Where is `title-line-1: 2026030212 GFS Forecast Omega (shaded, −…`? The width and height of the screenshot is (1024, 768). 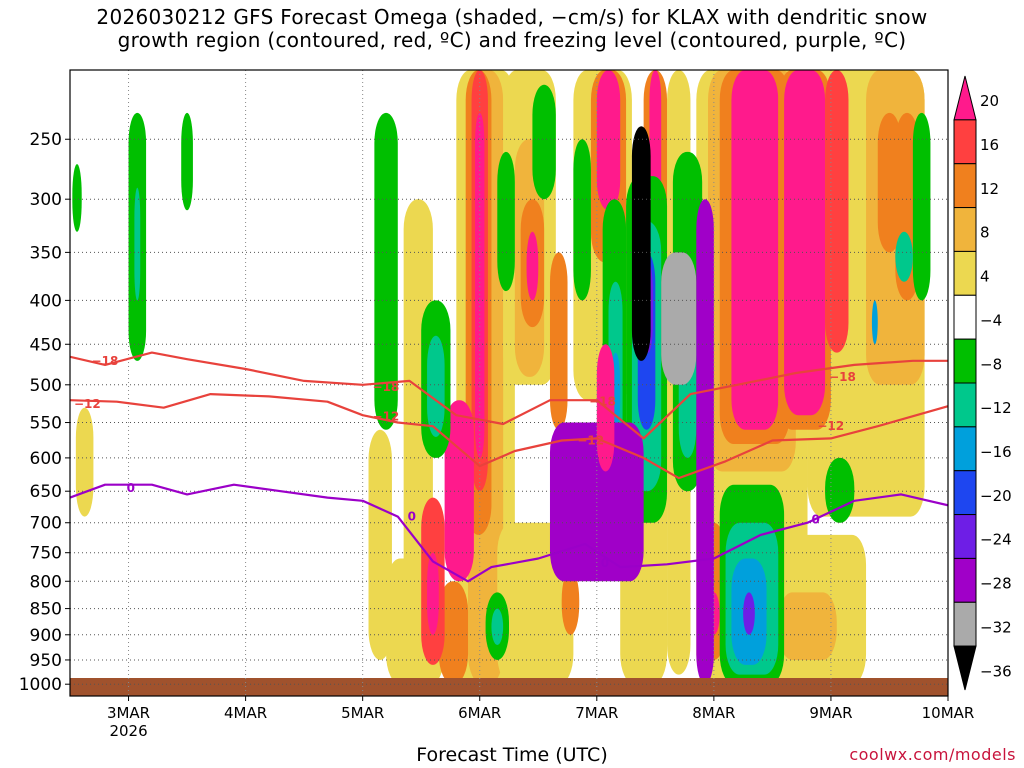
title-line-1: 2026030212 GFS Forecast Omega (shaded, −… is located at coordinates (512, 17).